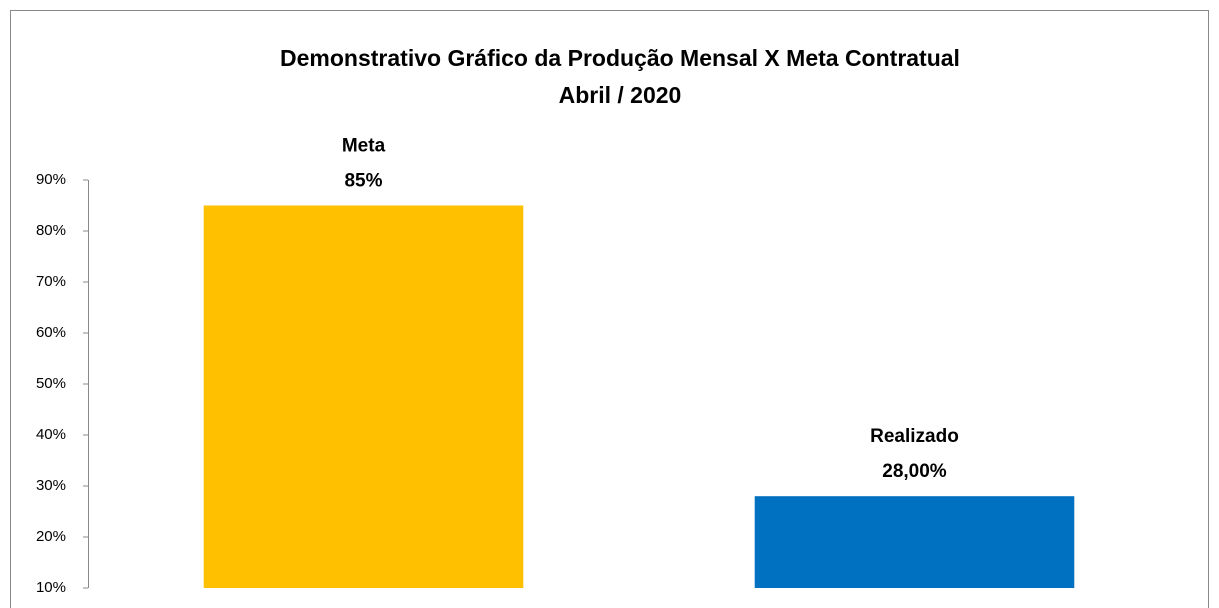  Describe the element at coordinates (51, 383) in the screenshot. I see `y-tick-label: 50%` at that location.